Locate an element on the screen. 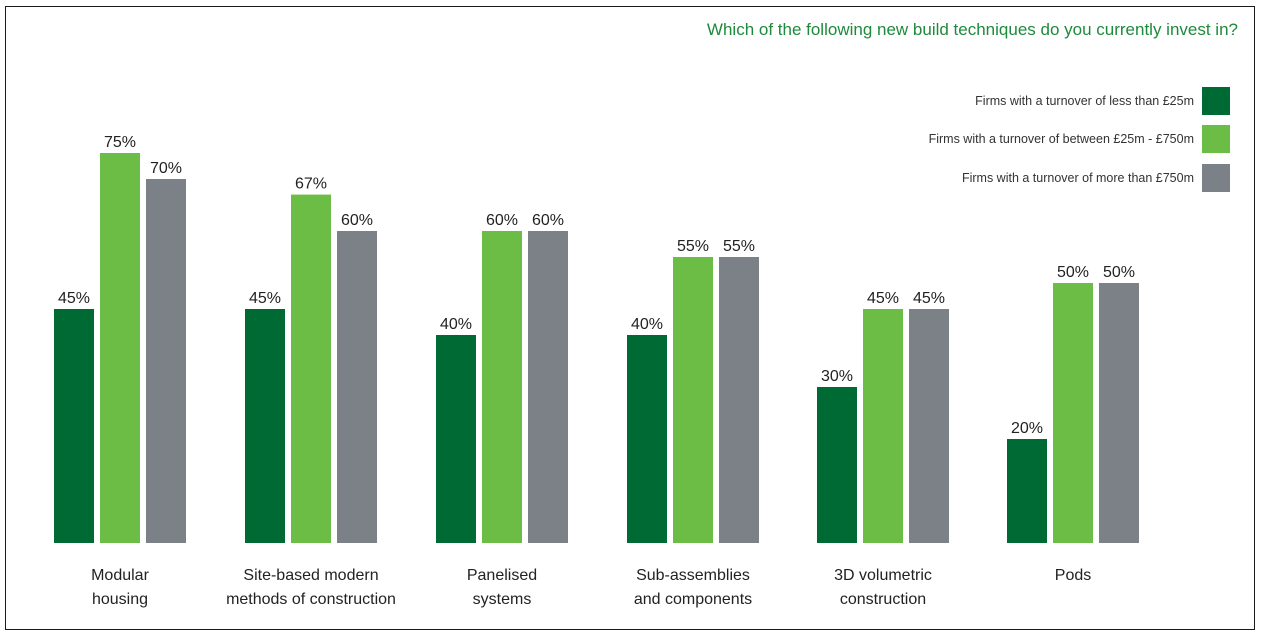 Image resolution: width=1261 pixels, height=636 pixels. category-label: Sub-assemblies is located at coordinates (693, 575).